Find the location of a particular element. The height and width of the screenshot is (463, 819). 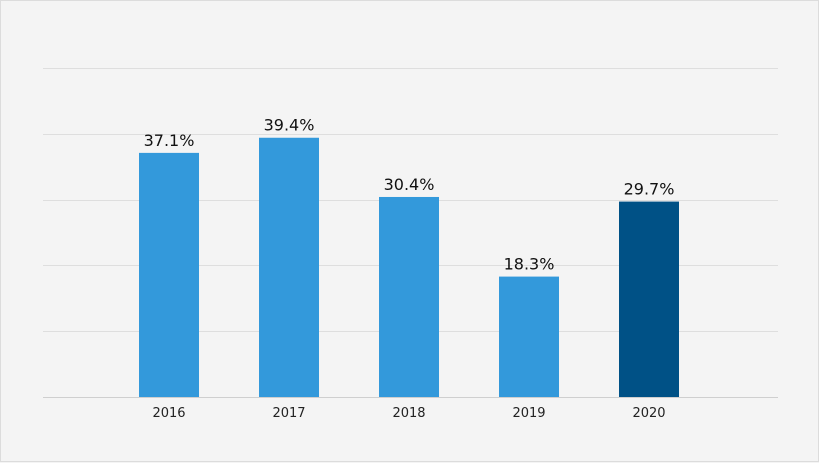

x-tick-2018: 2018 is located at coordinates (408, 413).